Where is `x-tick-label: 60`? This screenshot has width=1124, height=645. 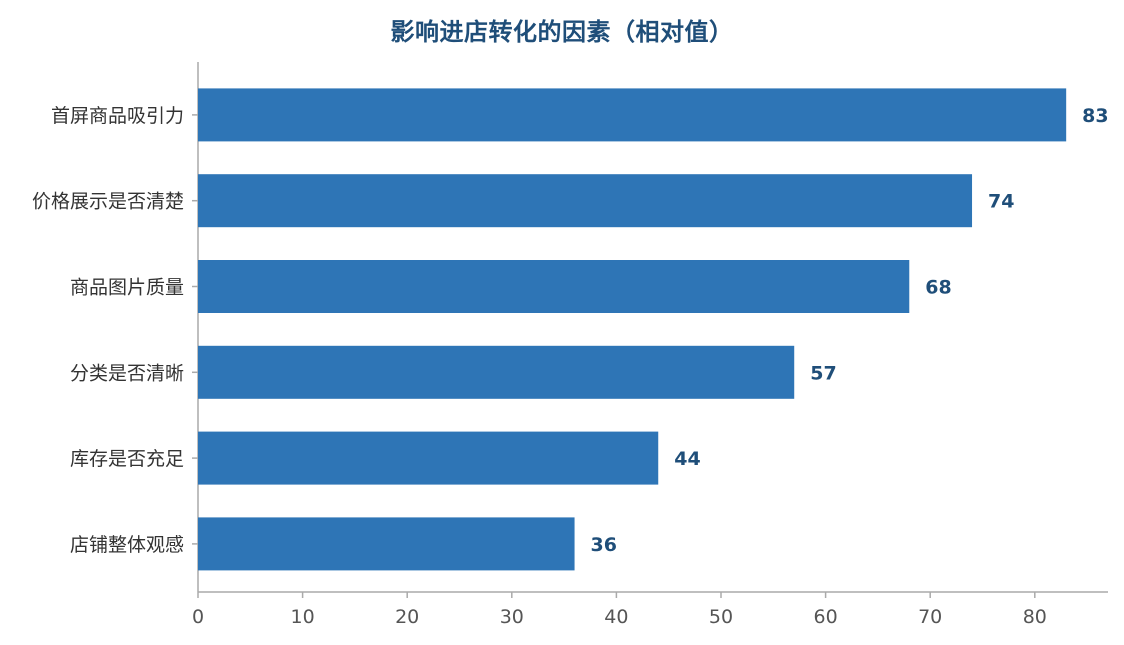
x-tick-label: 60 is located at coordinates (826, 617).